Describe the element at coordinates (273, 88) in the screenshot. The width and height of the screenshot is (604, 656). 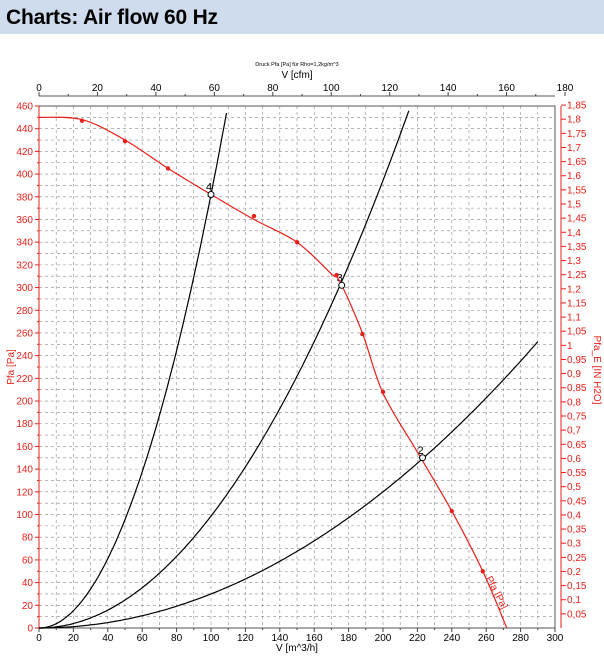
I see `x2-tick-label: 80` at that location.